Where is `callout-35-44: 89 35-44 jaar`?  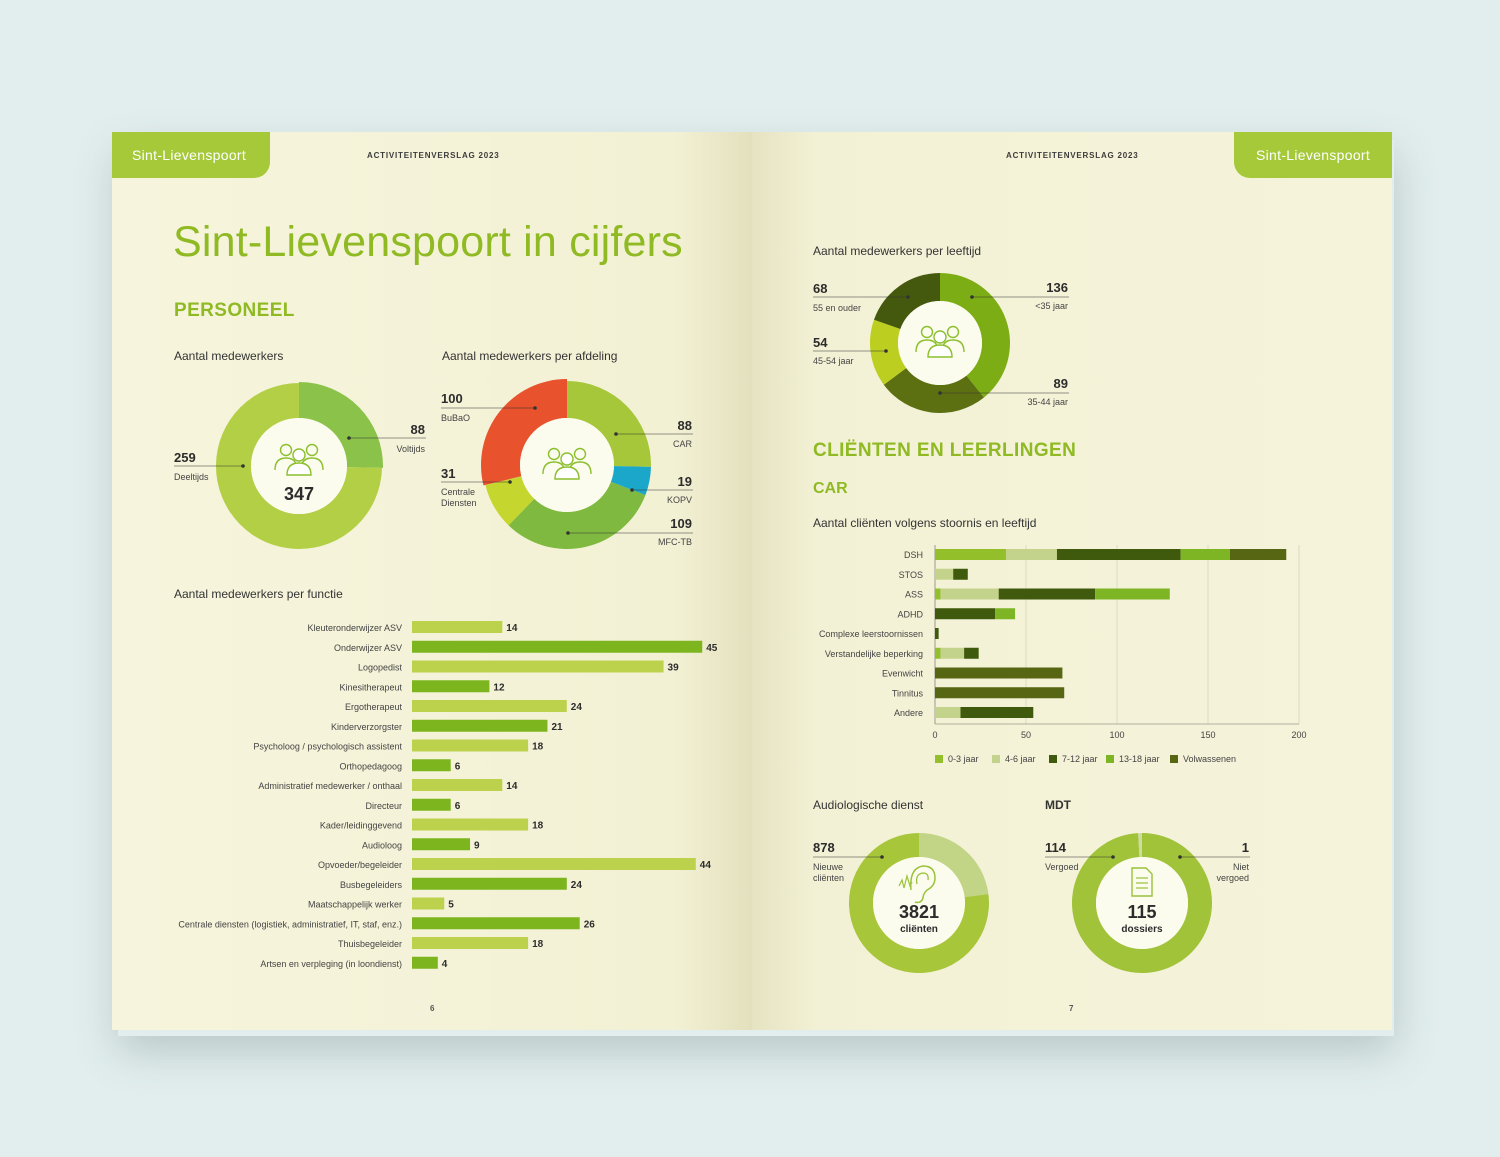 callout-35-44: 89 35-44 jaar is located at coordinates (1003, 391).